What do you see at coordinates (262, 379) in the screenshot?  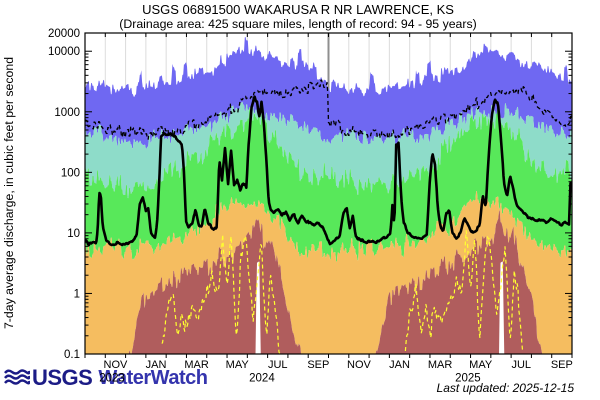 I see `x-year-label: 2024` at bounding box center [262, 379].